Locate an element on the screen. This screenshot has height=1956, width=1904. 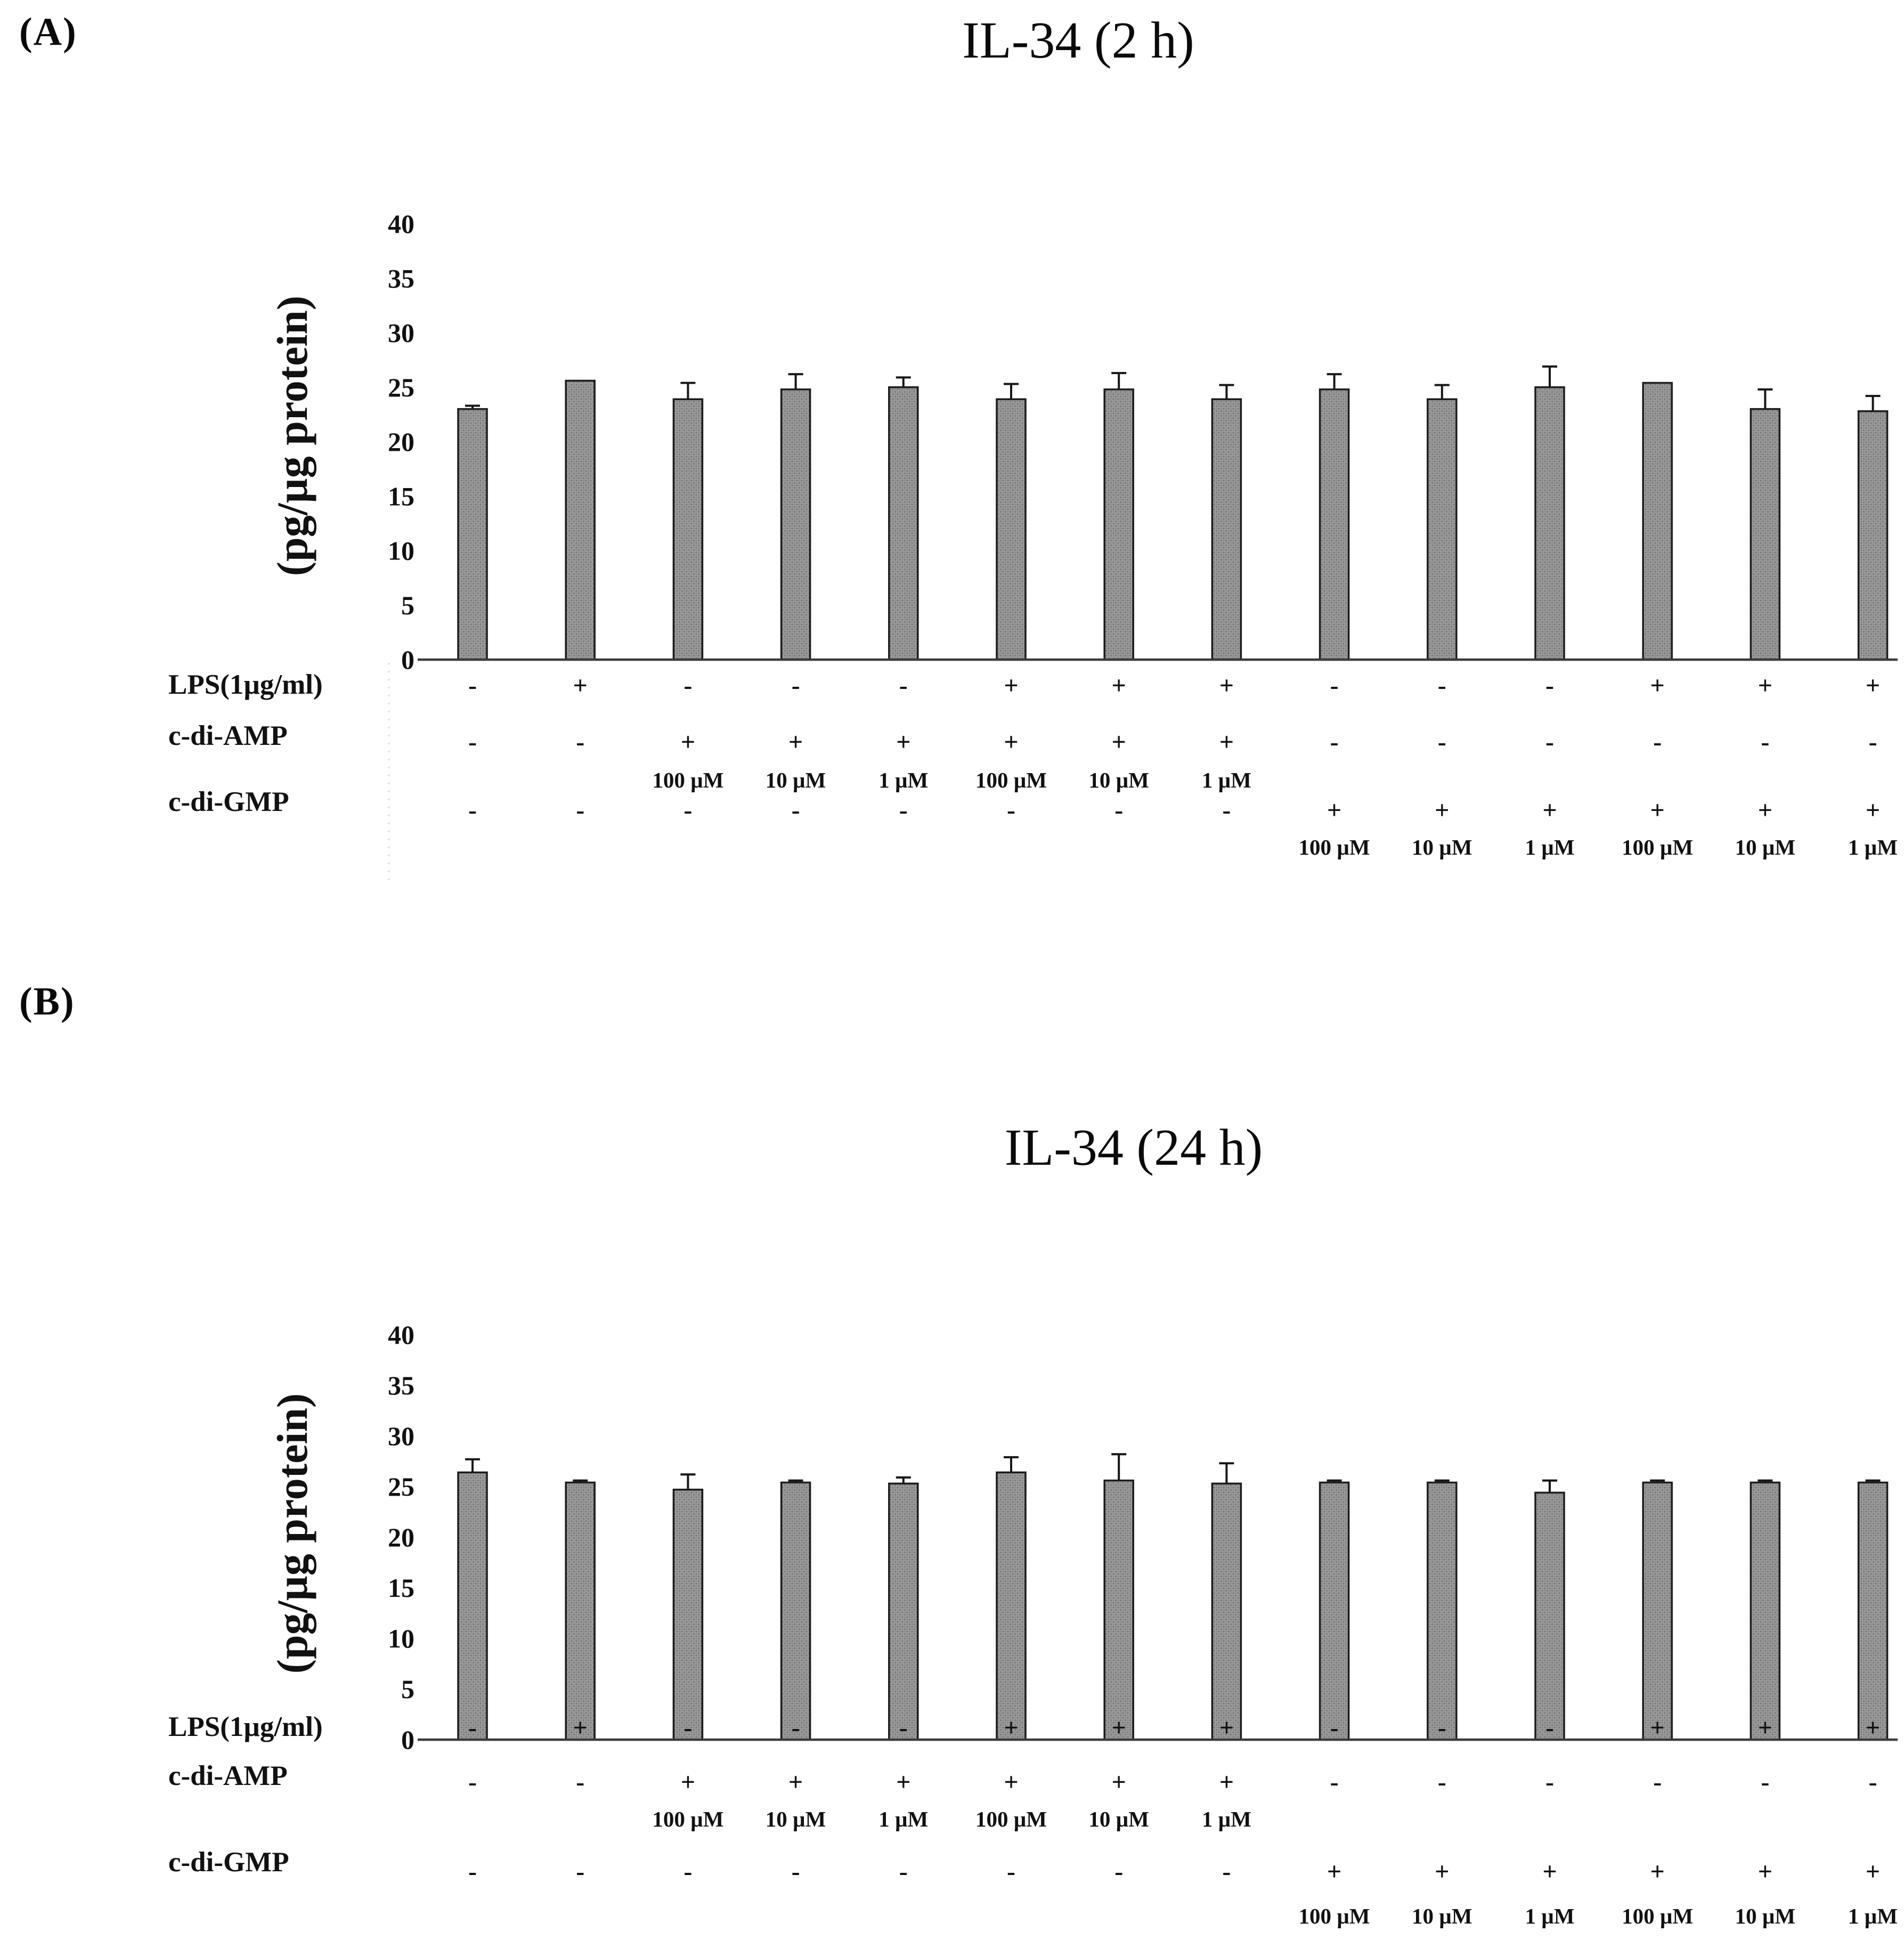
y-tick-label: 5 is located at coordinates (408, 605).